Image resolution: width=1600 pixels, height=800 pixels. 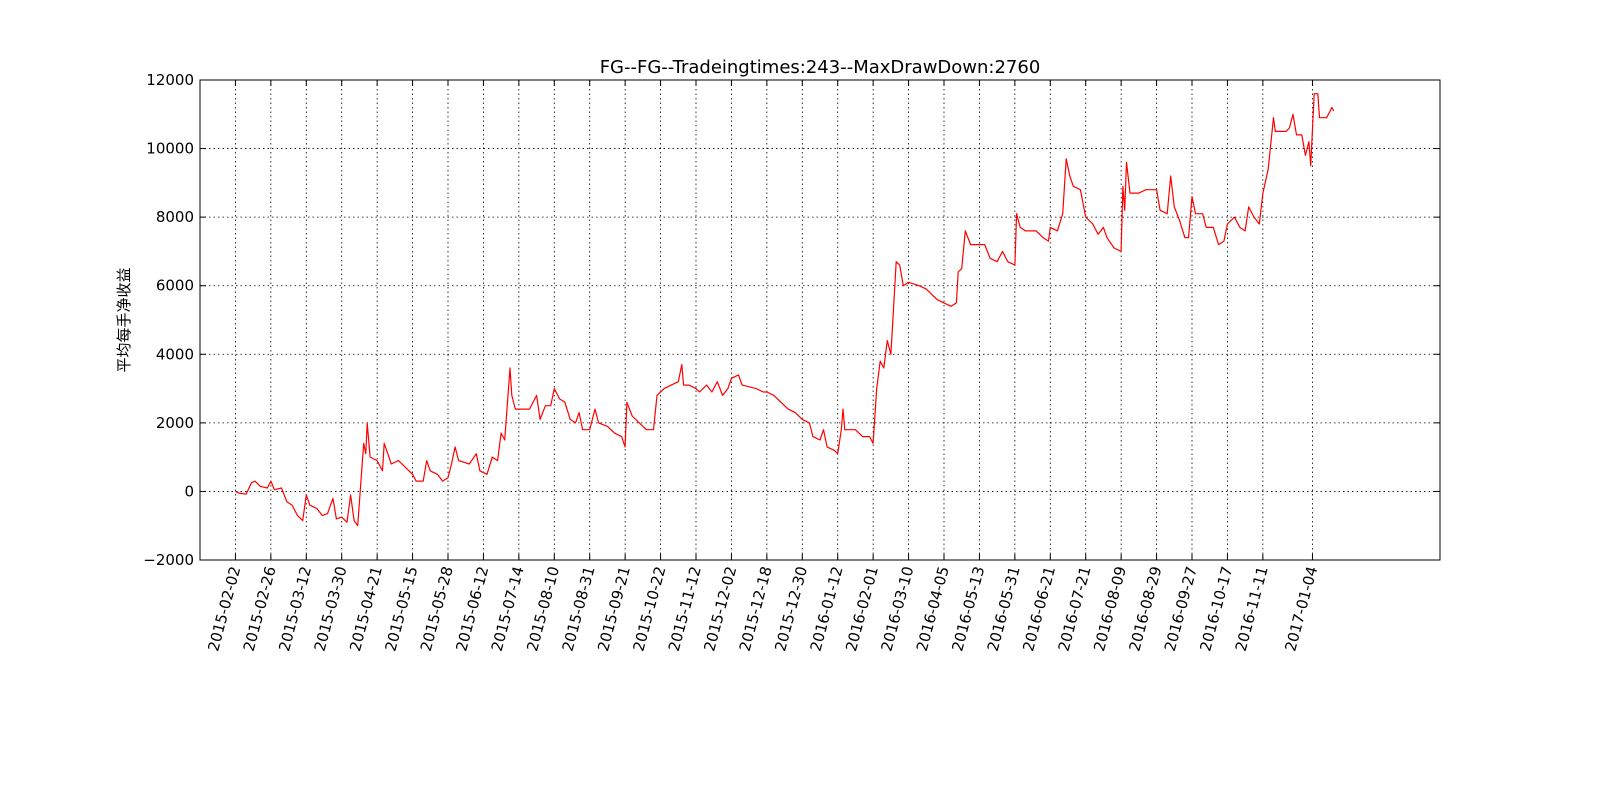 What do you see at coordinates (1216, 608) in the screenshot?
I see `x-tick-label: 2016-10-17` at bounding box center [1216, 608].